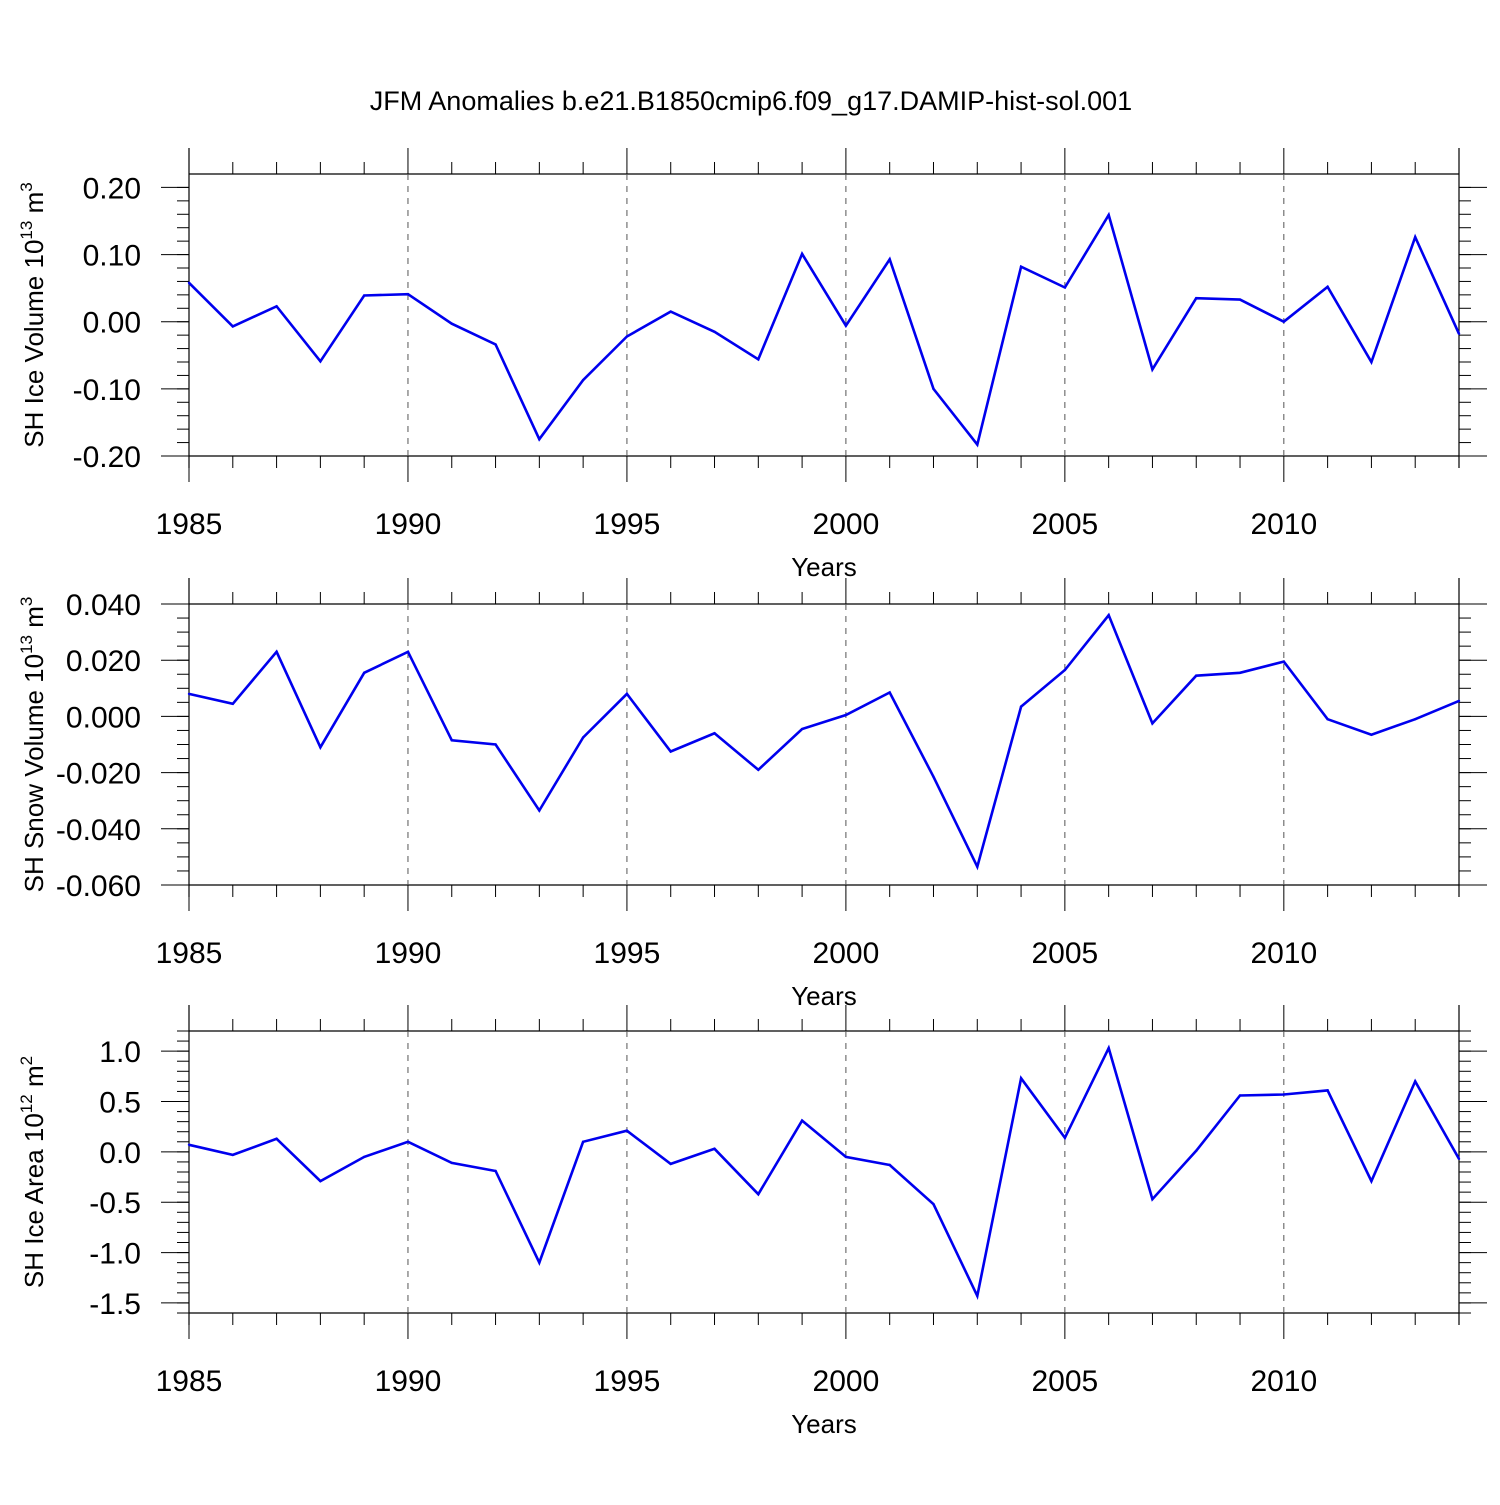 The width and height of the screenshot is (1500, 1505). I want to click on x-tick-label: 1990, so click(408, 524).